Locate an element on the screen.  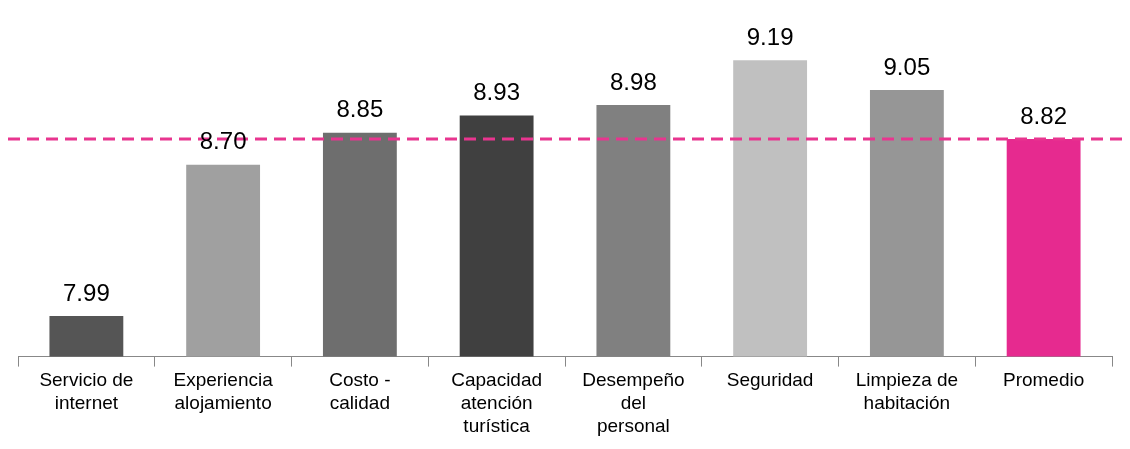
x-tick-label: Costo - calidad is located at coordinates (360, 391).